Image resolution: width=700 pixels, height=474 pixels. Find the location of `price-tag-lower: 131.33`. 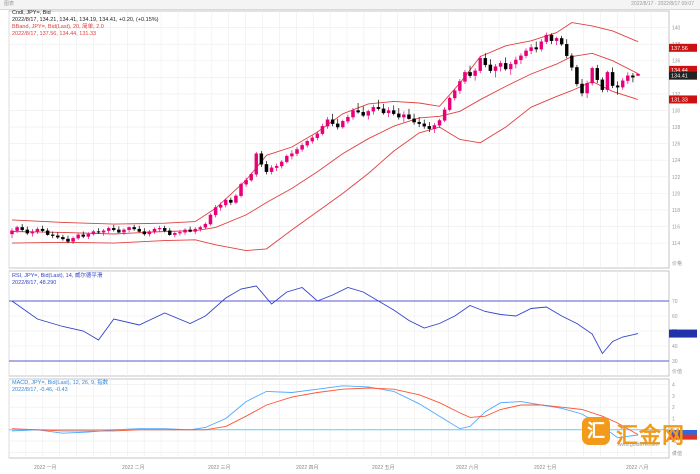

price-tag-lower: 131.33 is located at coordinates (679, 100).